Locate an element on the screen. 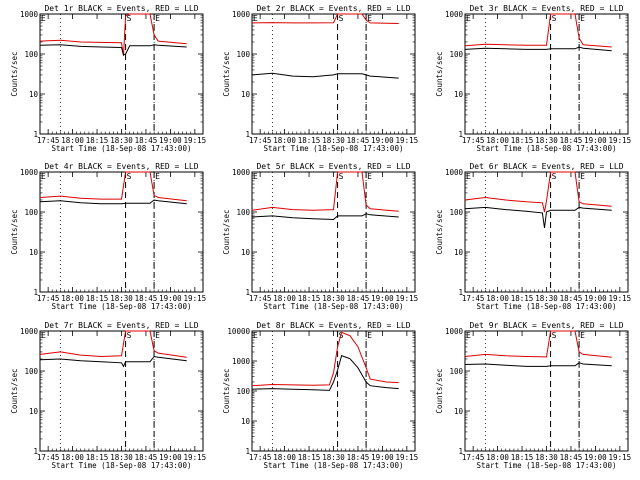 This screenshot has width=640, height=480. plot-title: Det 4r BLACK = Events, RED = LLD is located at coordinates (121, 166).